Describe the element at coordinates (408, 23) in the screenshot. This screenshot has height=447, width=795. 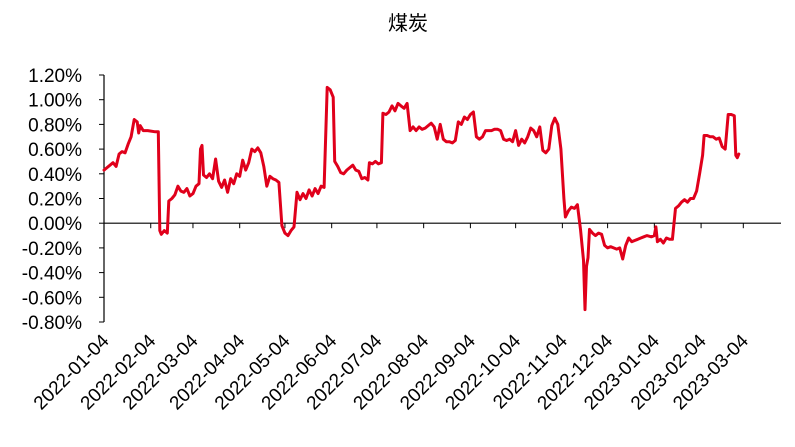
I see `chart-title: 煤炭` at that location.